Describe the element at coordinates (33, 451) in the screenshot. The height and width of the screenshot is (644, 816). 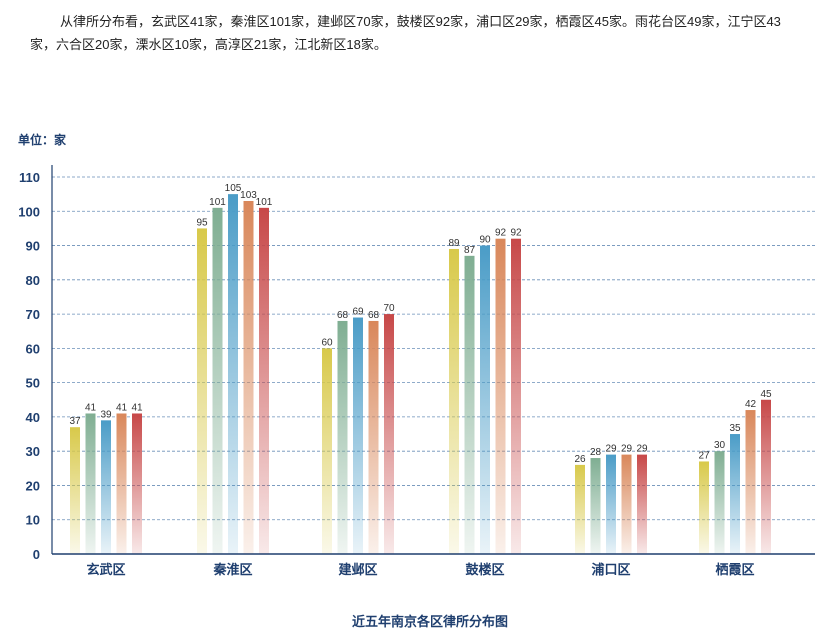
I see `y-tick-label: 30` at that location.